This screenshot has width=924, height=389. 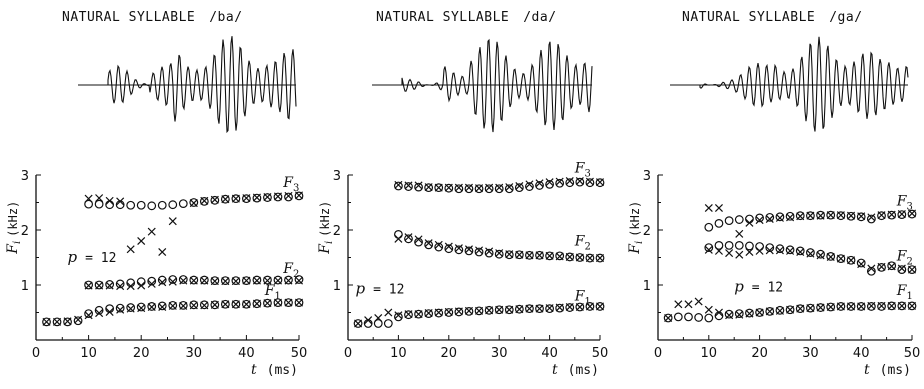 I want to click on formant-label: F2, so click(x=290, y=270).